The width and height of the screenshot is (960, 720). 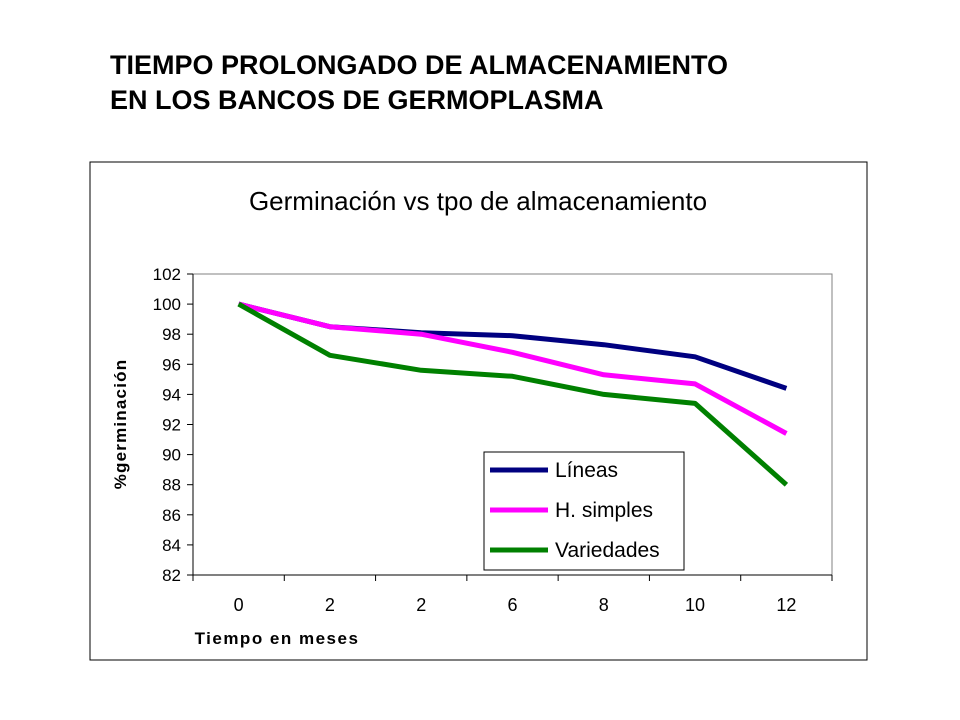 What do you see at coordinates (167, 274) in the screenshot?
I see `y-tick-label: 102` at bounding box center [167, 274].